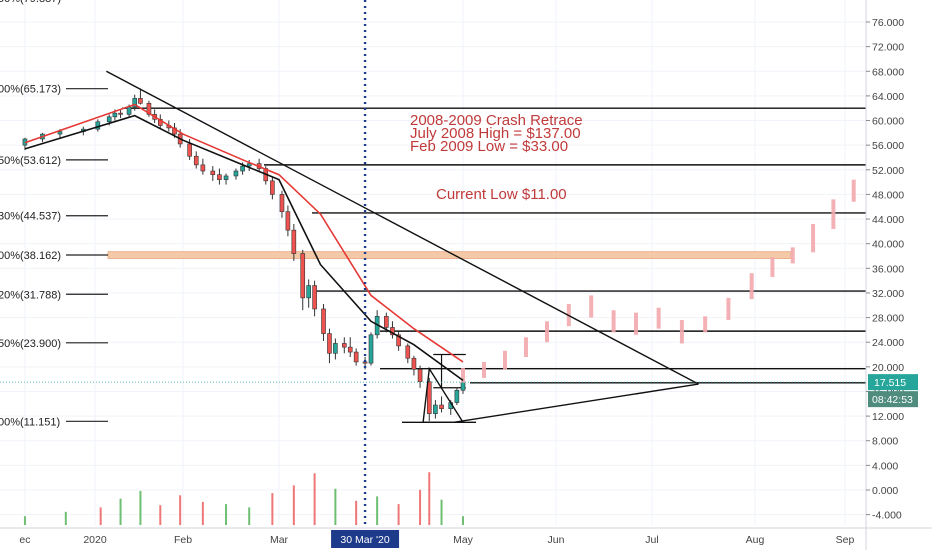 Image resolution: width=932 pixels, height=550 pixels. Describe the element at coordinates (755, 540) in the screenshot. I see `x-tick-label: Aug` at that location.